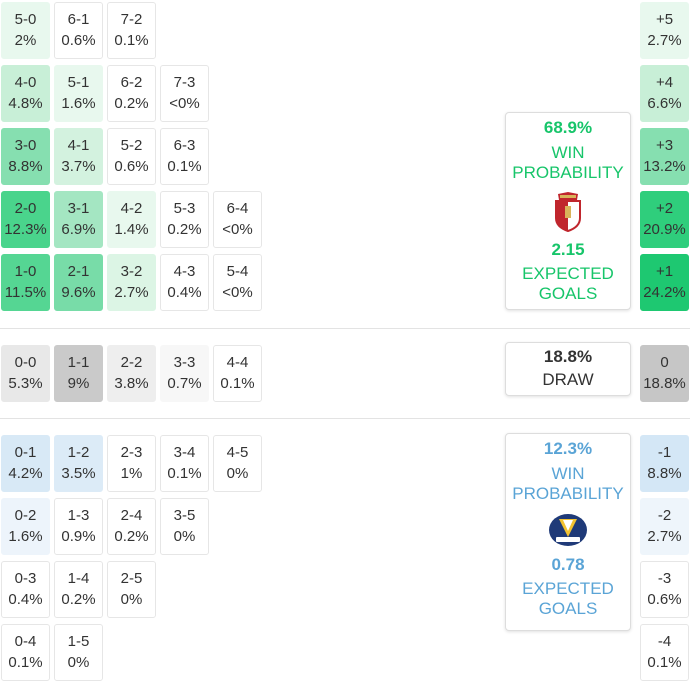 Image resolution: width=690 pixels, height=684 pixels. Describe the element at coordinates (184, 156) in the screenshot. I see `score-cell: 6-3 0.1%` at that location.